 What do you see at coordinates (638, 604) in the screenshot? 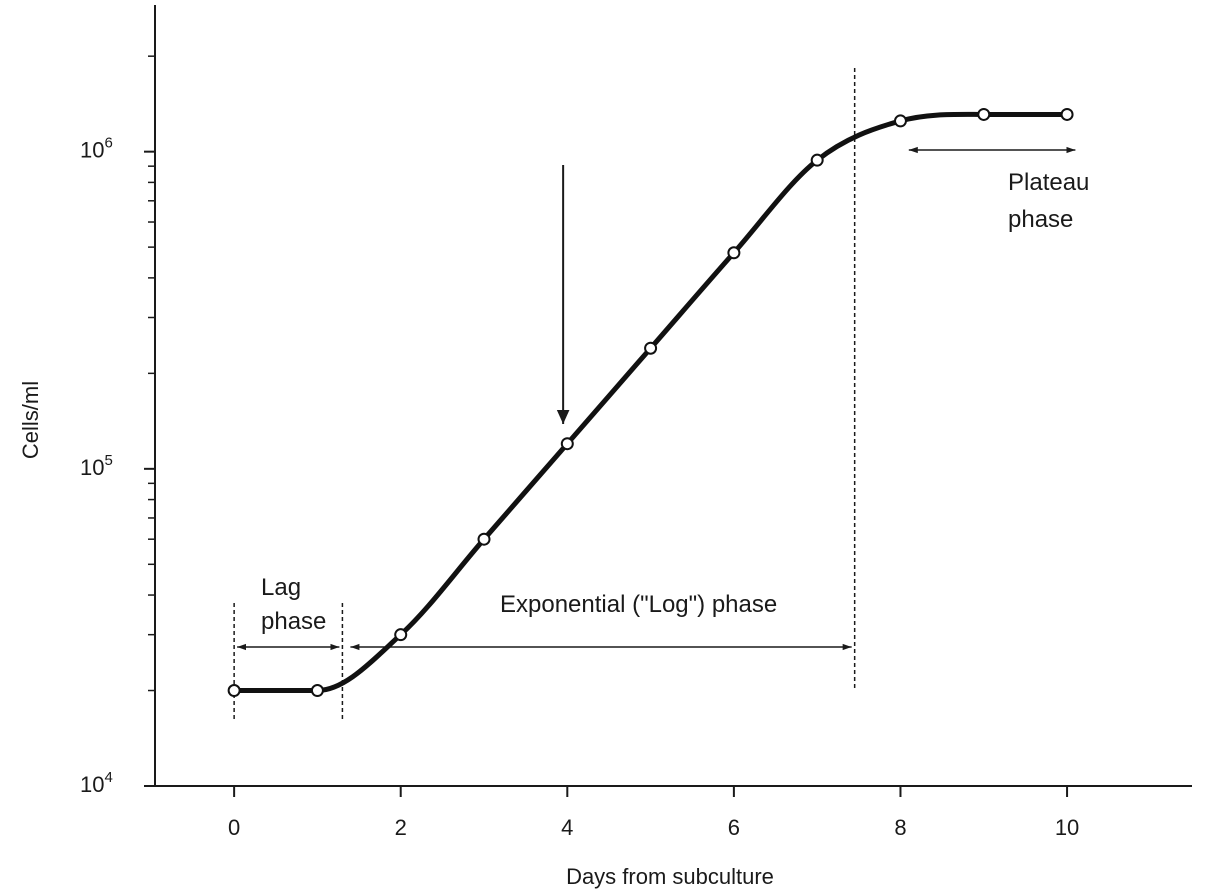
I see `exponential-phase-label: Exponential ("Log") phase` at bounding box center [638, 604].